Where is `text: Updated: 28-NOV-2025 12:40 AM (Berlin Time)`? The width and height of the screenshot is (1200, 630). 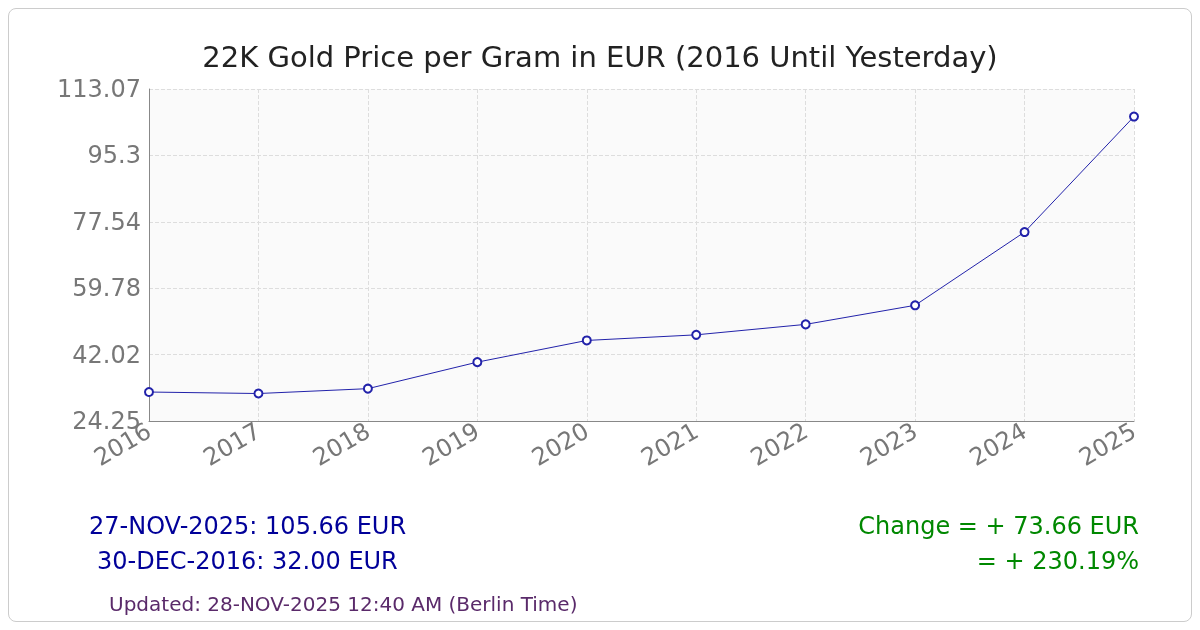 text: Updated: 28-NOV-2025 12:40 AM (Berlin Time) is located at coordinates (343, 604).